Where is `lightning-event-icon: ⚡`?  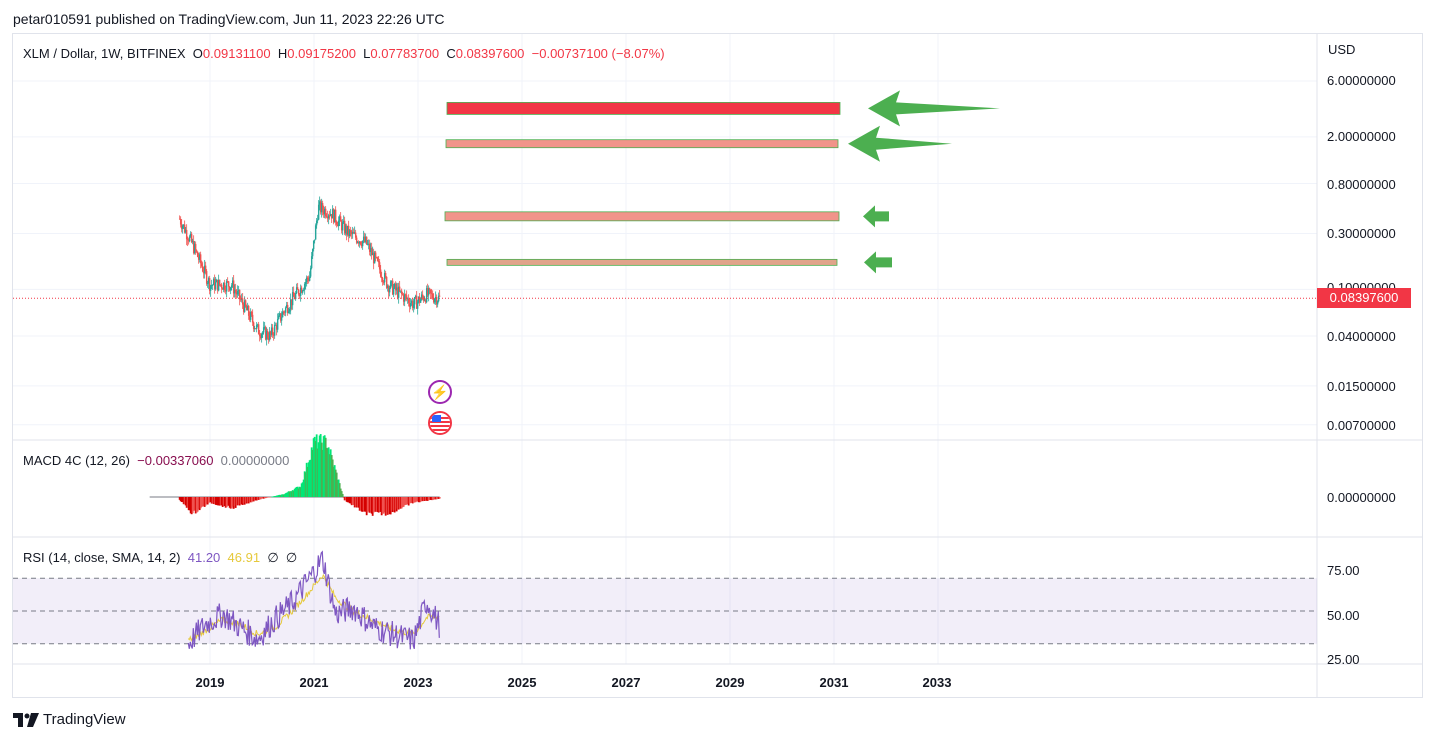
lightning-event-icon: ⚡ is located at coordinates (440, 392).